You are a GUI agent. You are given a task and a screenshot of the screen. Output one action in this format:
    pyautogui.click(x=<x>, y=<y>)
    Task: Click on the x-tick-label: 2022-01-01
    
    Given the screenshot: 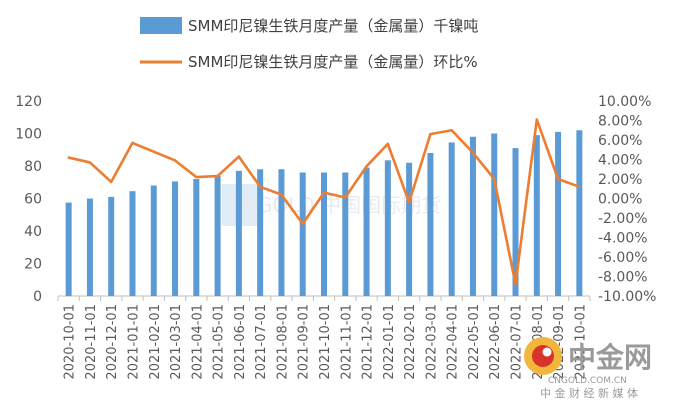 What is the action you would take?
    pyautogui.click(x=389, y=342)
    